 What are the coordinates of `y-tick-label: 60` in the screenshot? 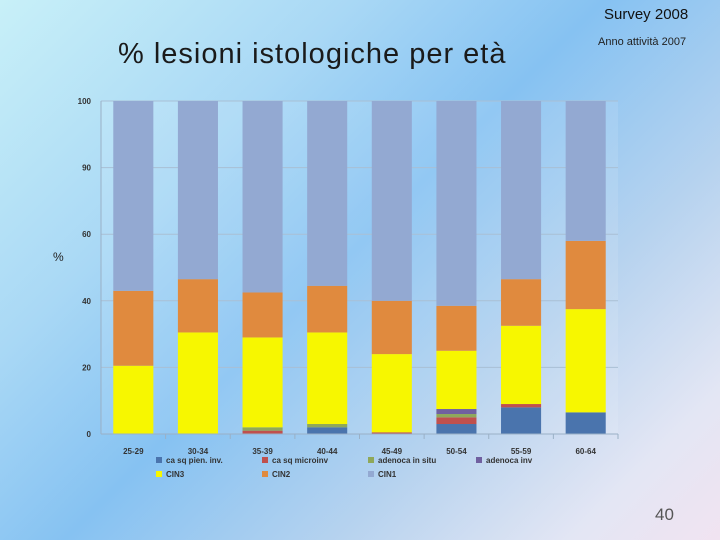 It's located at (86, 234).